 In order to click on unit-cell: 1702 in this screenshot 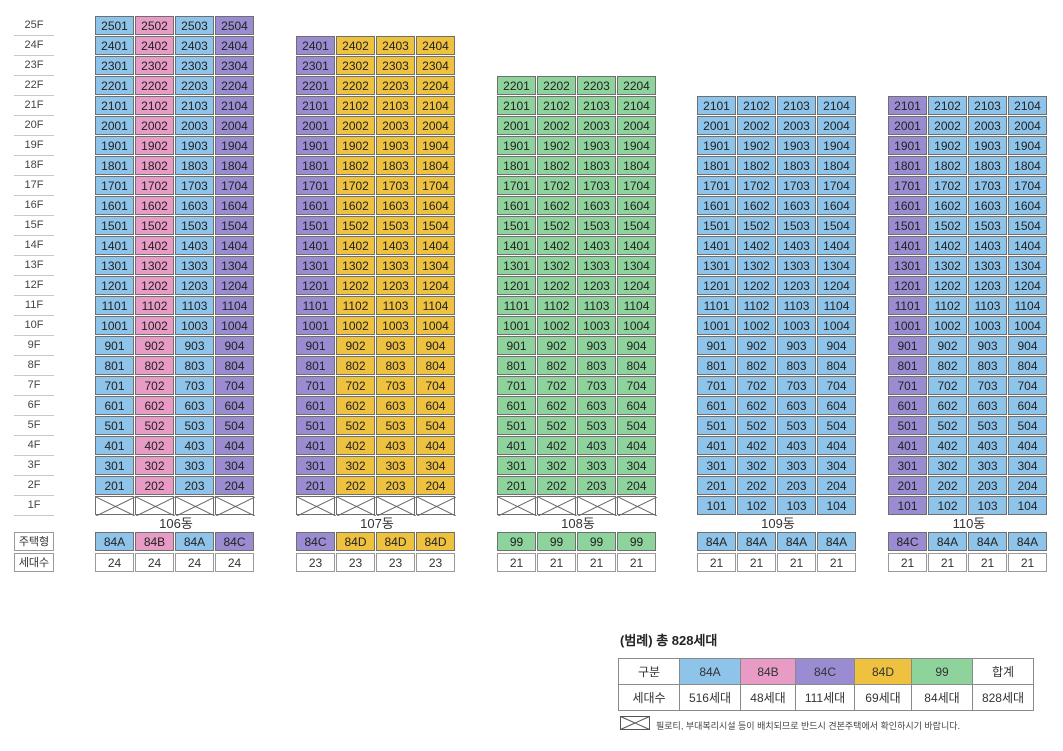, I will do `click(154, 185)`.